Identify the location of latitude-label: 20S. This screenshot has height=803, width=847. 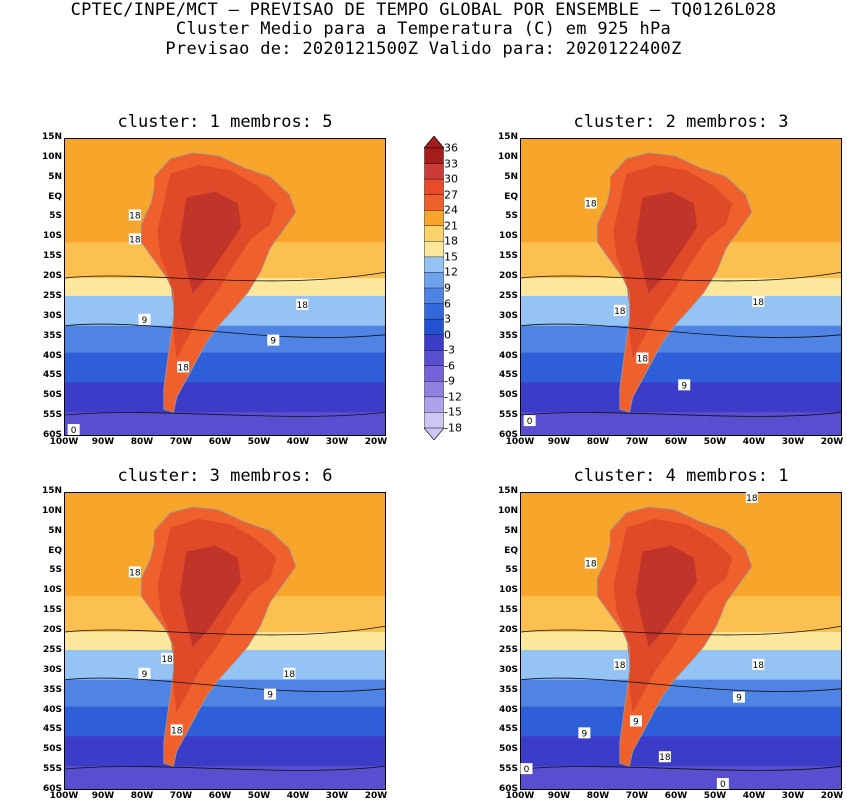
(52, 276).